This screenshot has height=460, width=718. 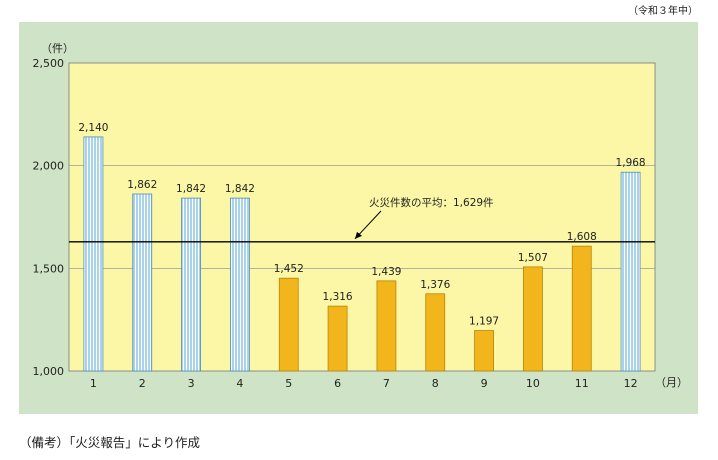 I want to click on x-tick-label: 4, so click(x=239, y=383).